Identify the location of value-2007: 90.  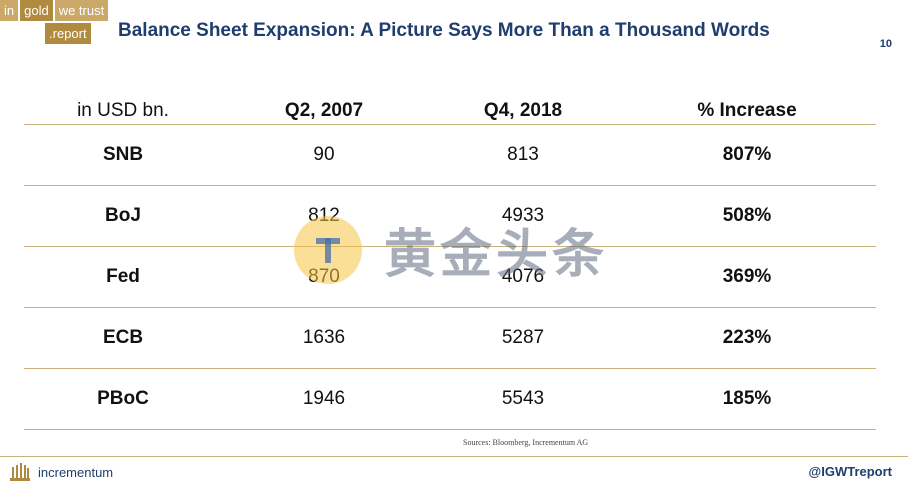
(324, 154).